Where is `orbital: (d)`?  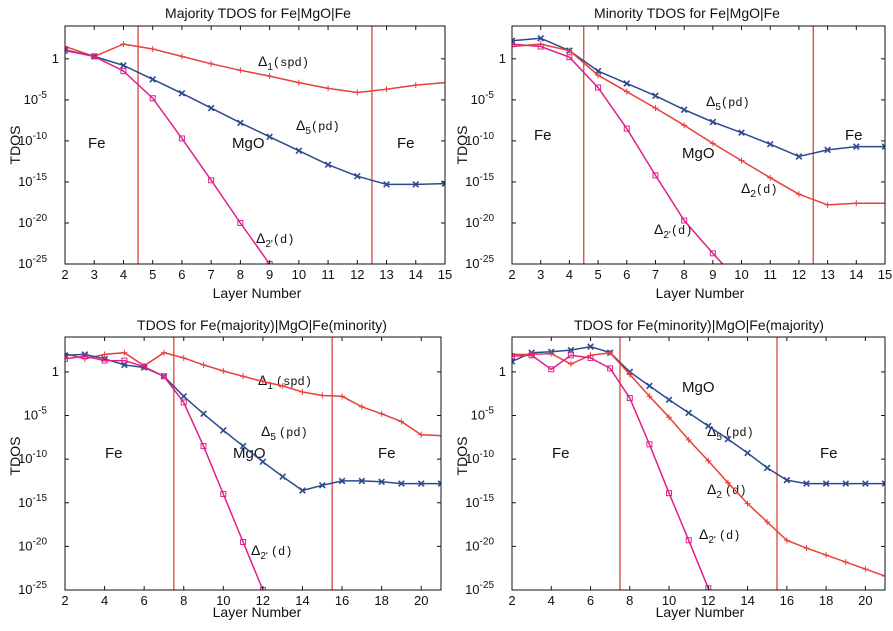
orbital: (d) is located at coordinates (767, 190).